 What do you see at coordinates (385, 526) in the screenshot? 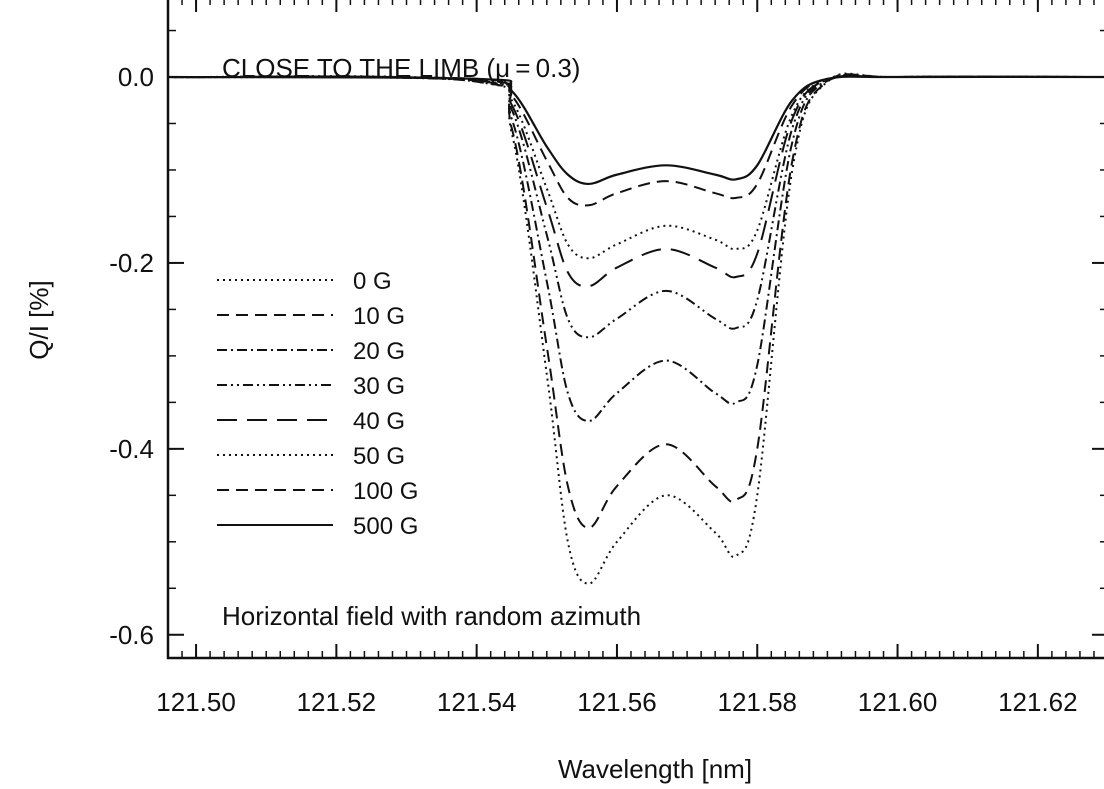
I see `legend-label: 500 G` at bounding box center [385, 526].